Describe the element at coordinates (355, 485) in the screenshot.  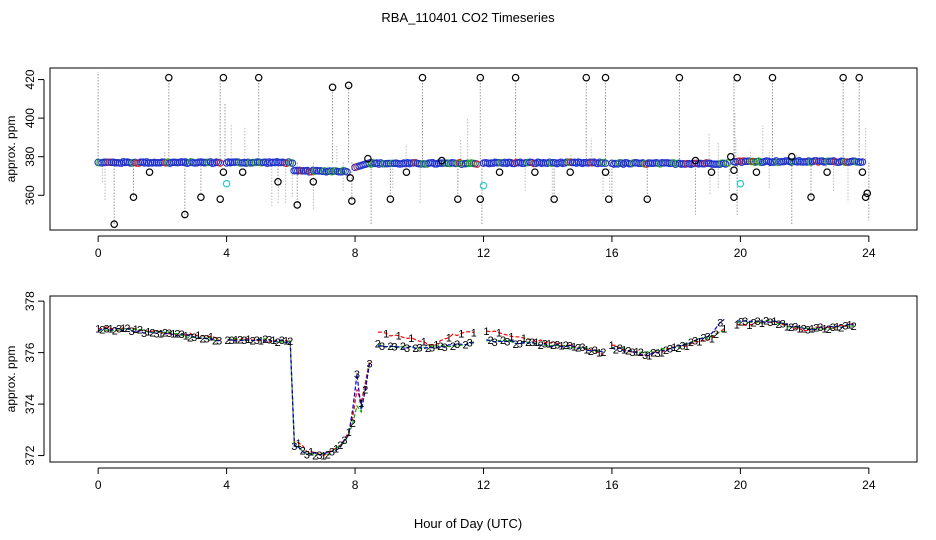
I see `bottom-x-tick-label: 8` at that location.